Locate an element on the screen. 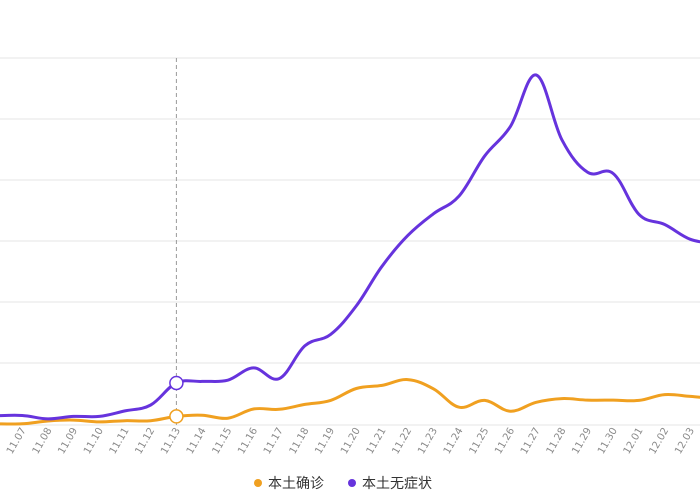  x-tick-label: 11.07 is located at coordinates (17, 441).